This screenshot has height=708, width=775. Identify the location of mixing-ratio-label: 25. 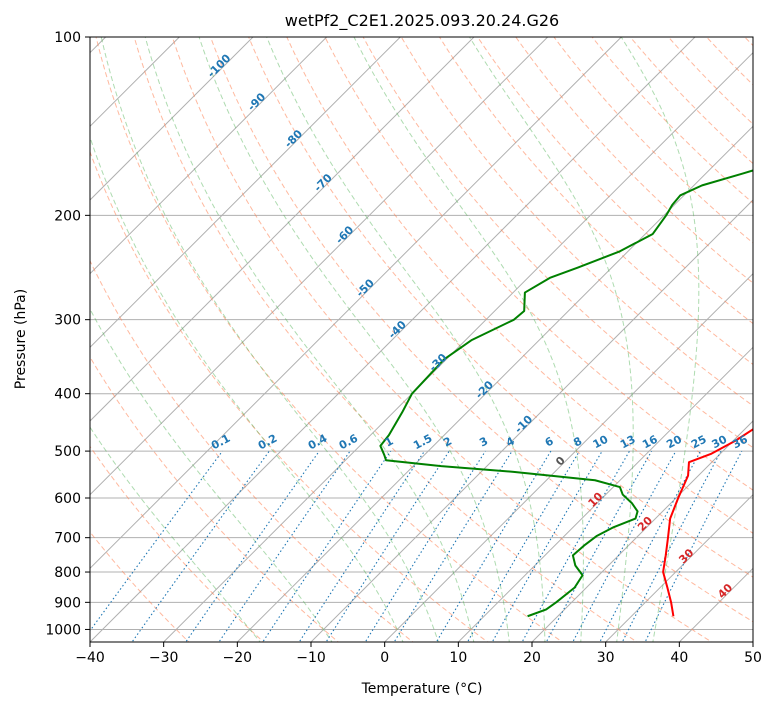
(699, 442).